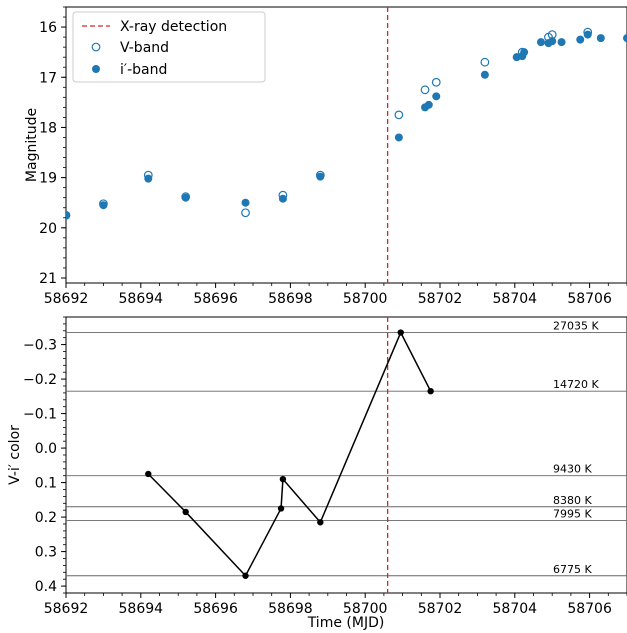  Describe the element at coordinates (346, 623) in the screenshot. I see `color-x-axis-label: Time (MJD)` at that location.